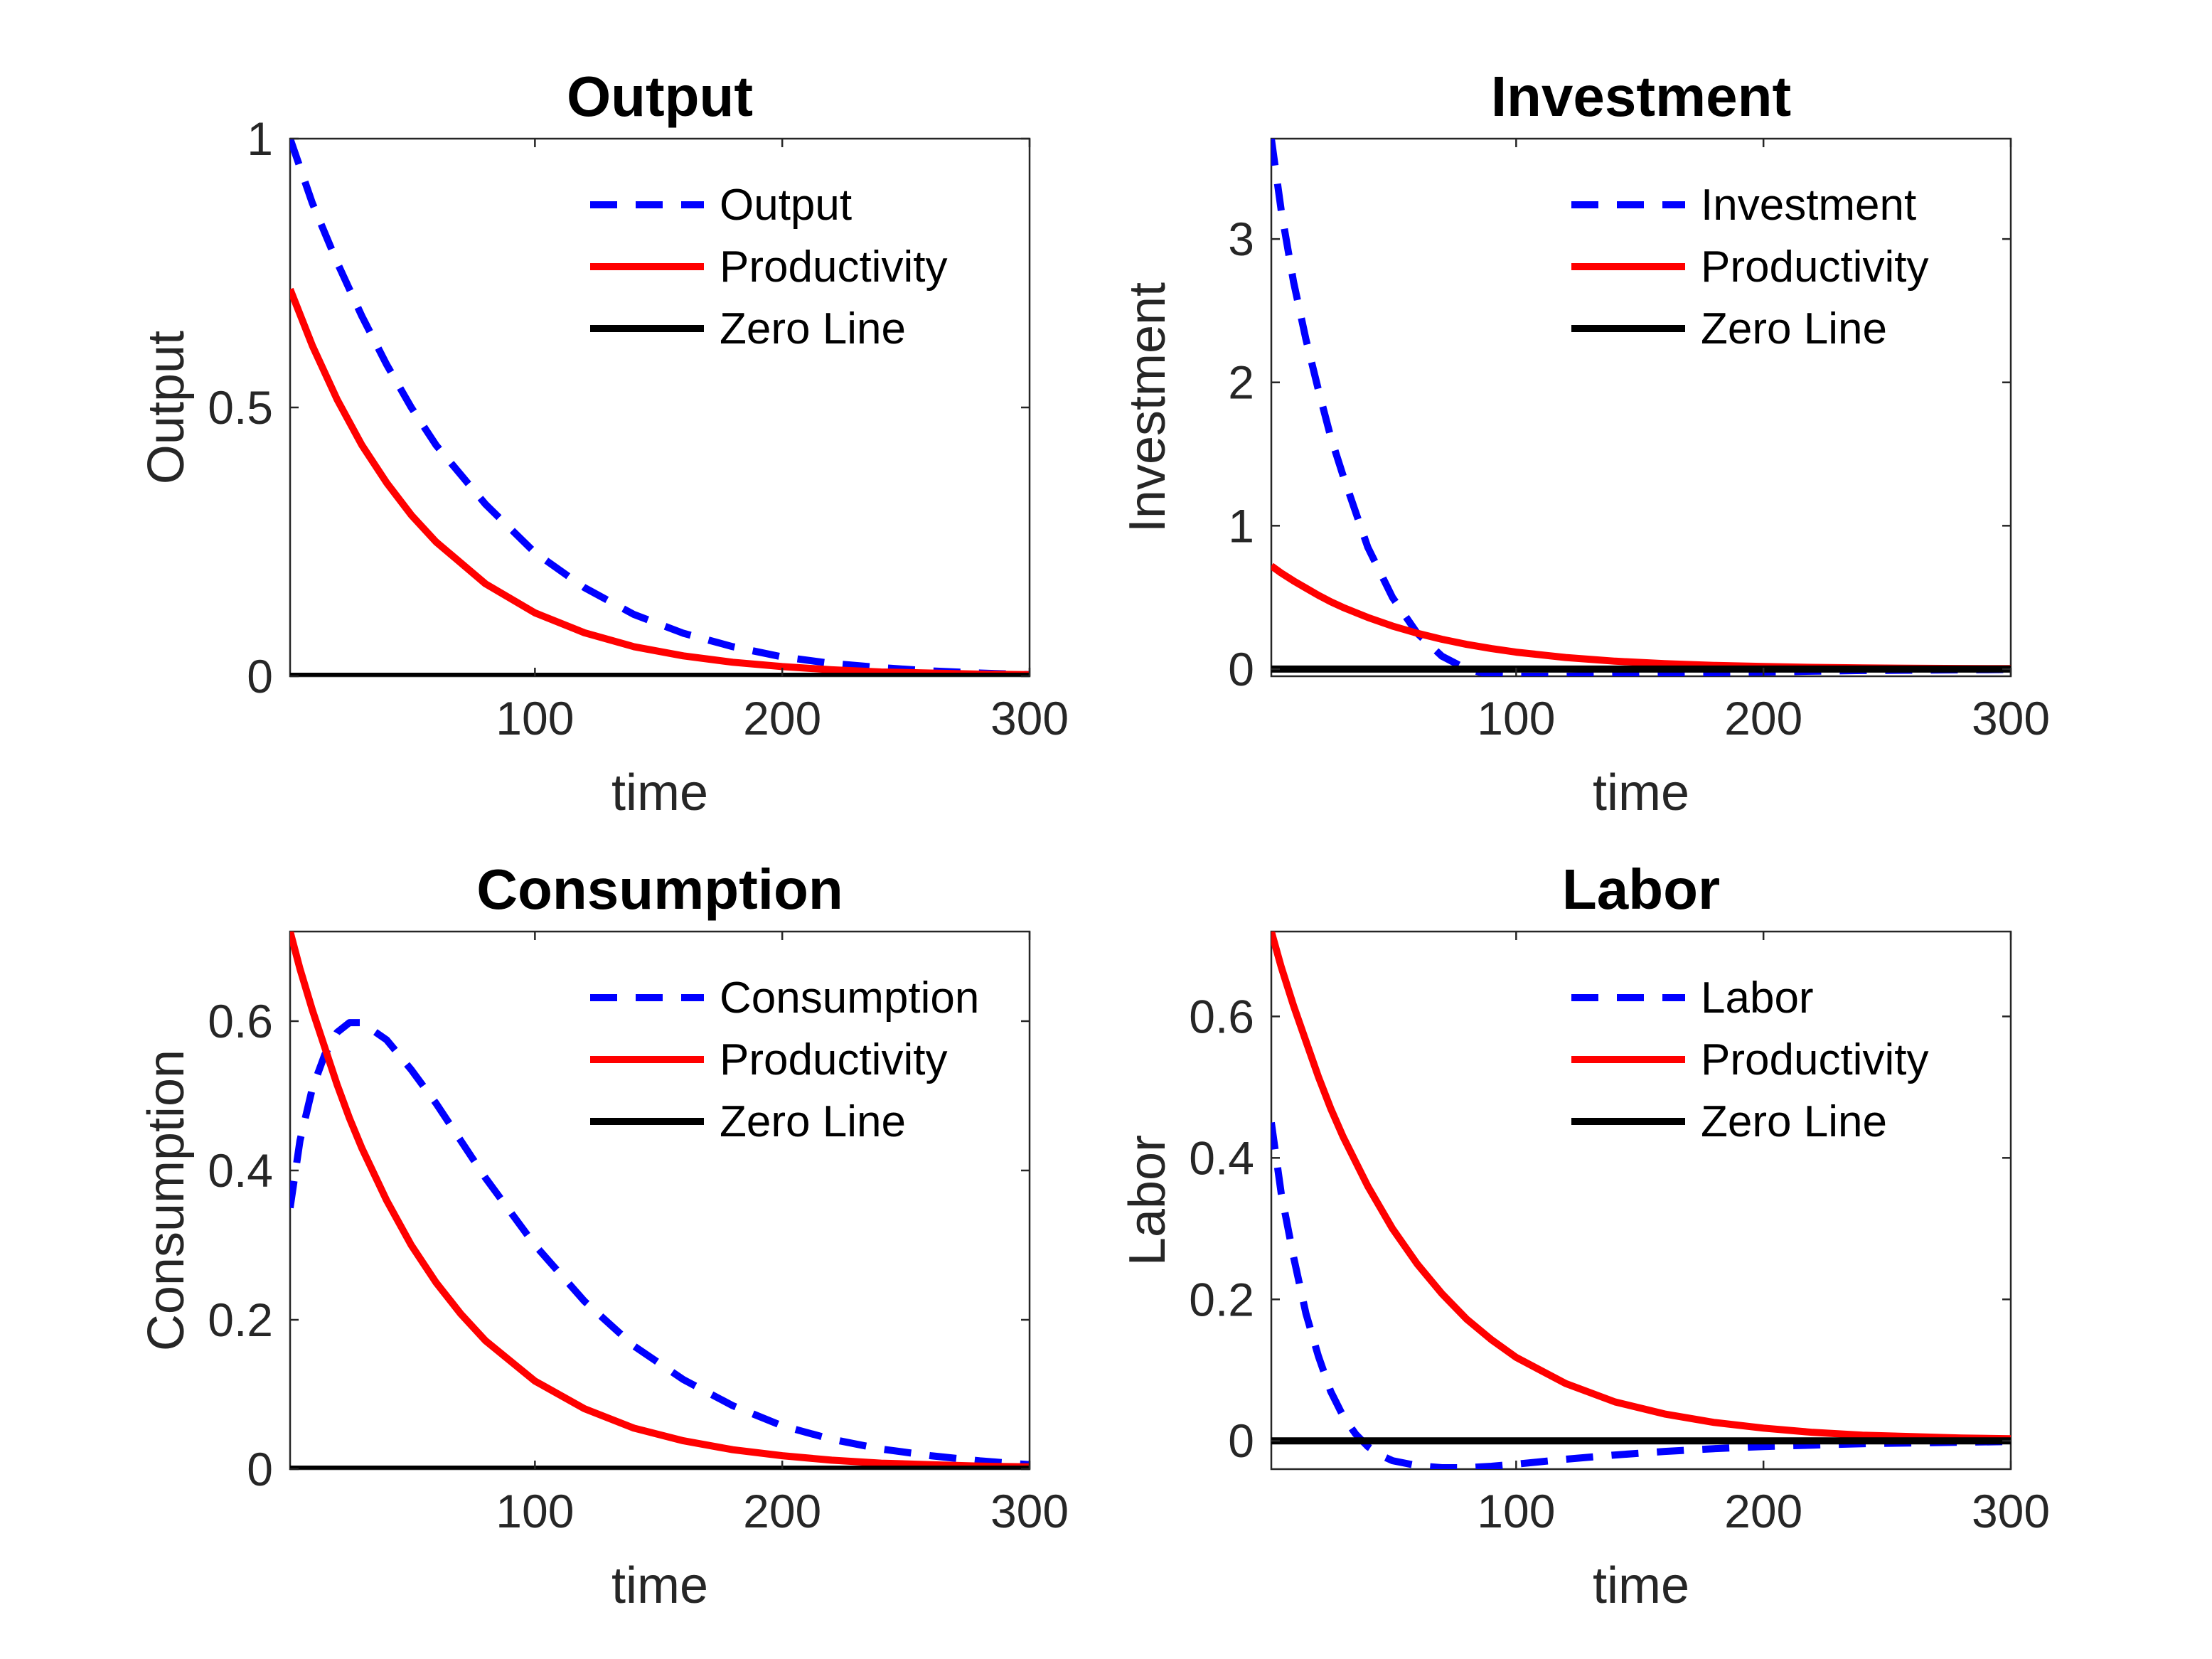 The image size is (2212, 1659). I want to click on y-axis-label: Investment, so click(1147, 407).